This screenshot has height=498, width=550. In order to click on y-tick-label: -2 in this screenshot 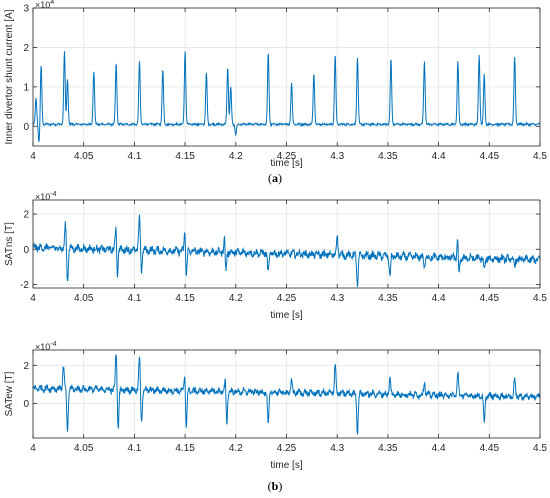, I will do `click(24, 285)`.